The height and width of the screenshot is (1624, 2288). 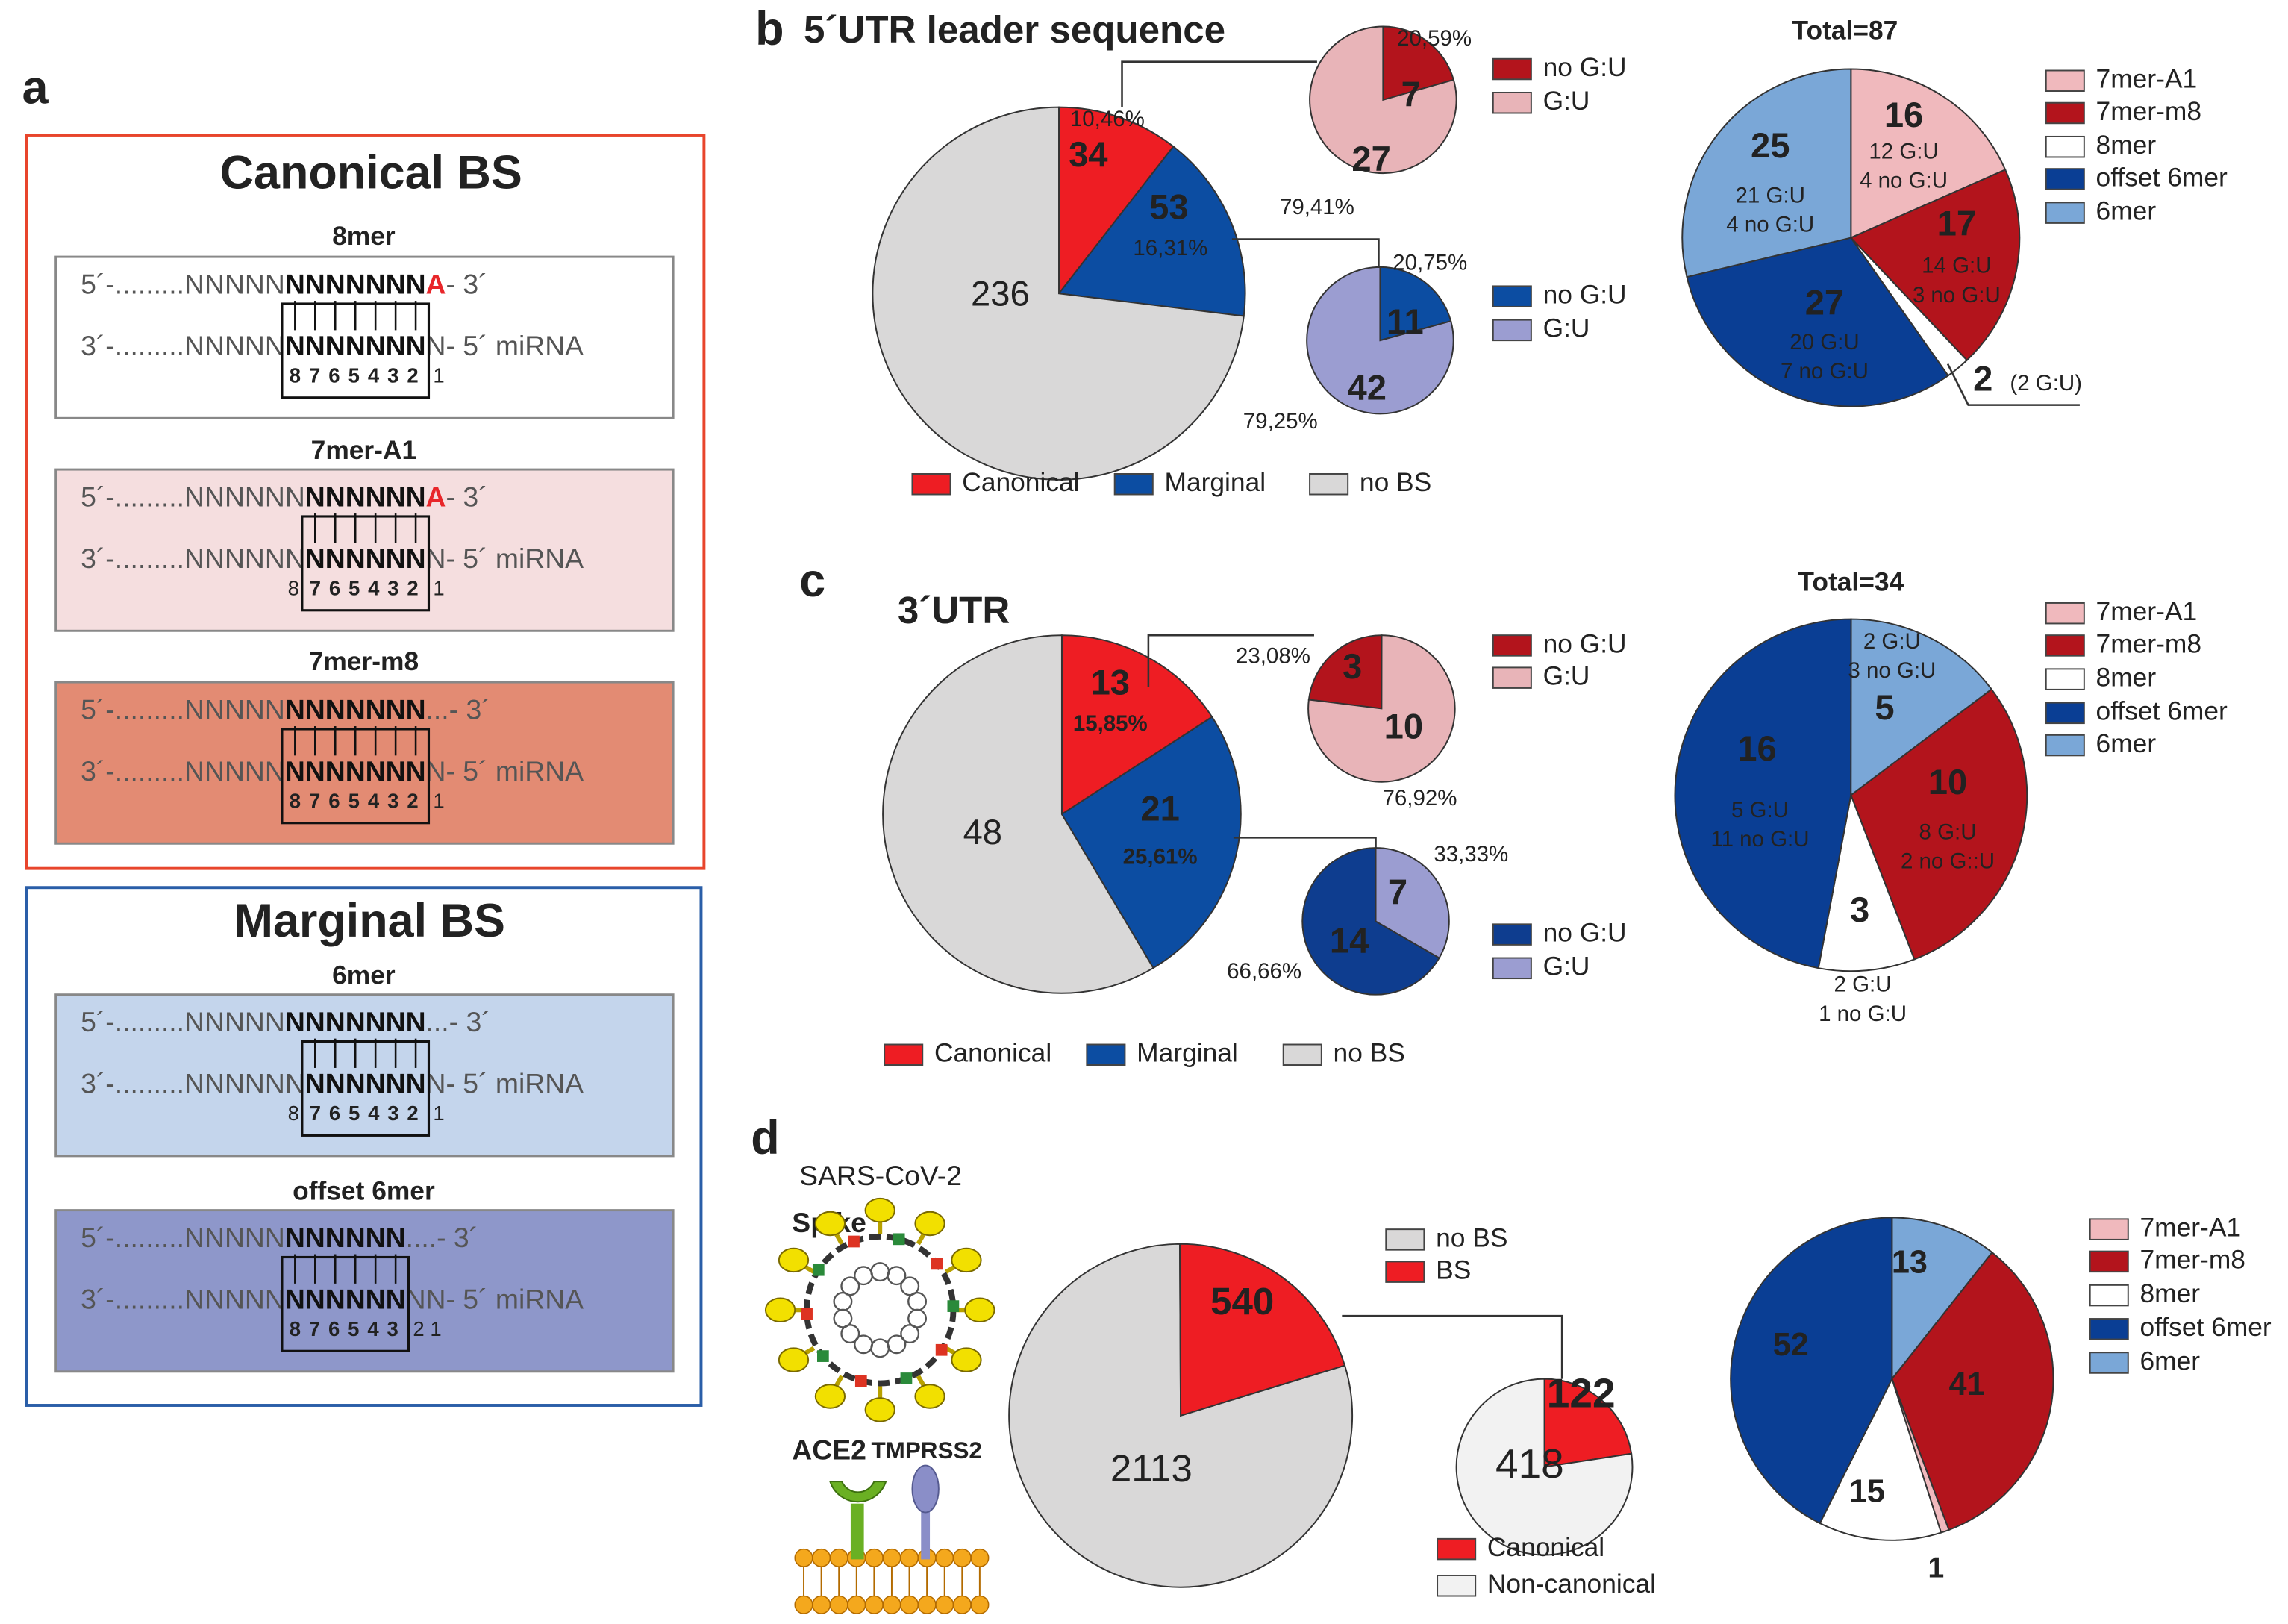 I want to click on site-name: offset 6mer, so click(x=364, y=1190).